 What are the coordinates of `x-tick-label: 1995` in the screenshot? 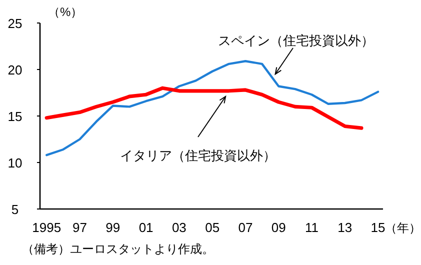 It's located at (47, 227).